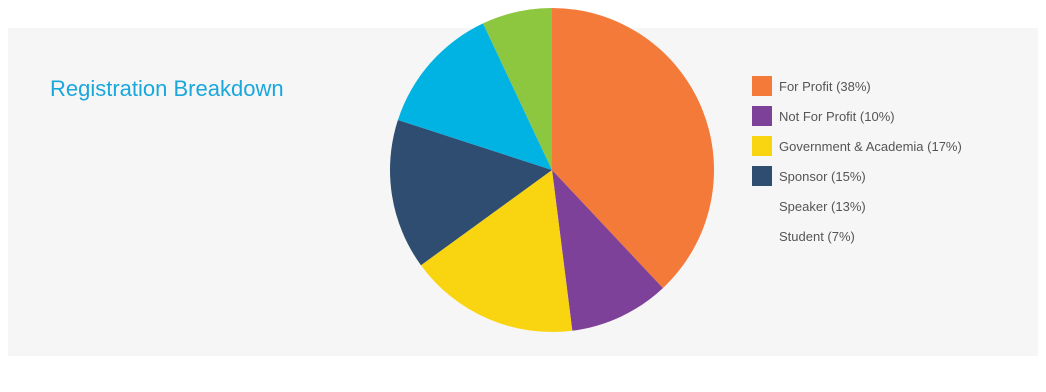 This screenshot has height=392, width=1046. Describe the element at coordinates (817, 236) in the screenshot. I see `legend-label: Student (7%)` at that location.